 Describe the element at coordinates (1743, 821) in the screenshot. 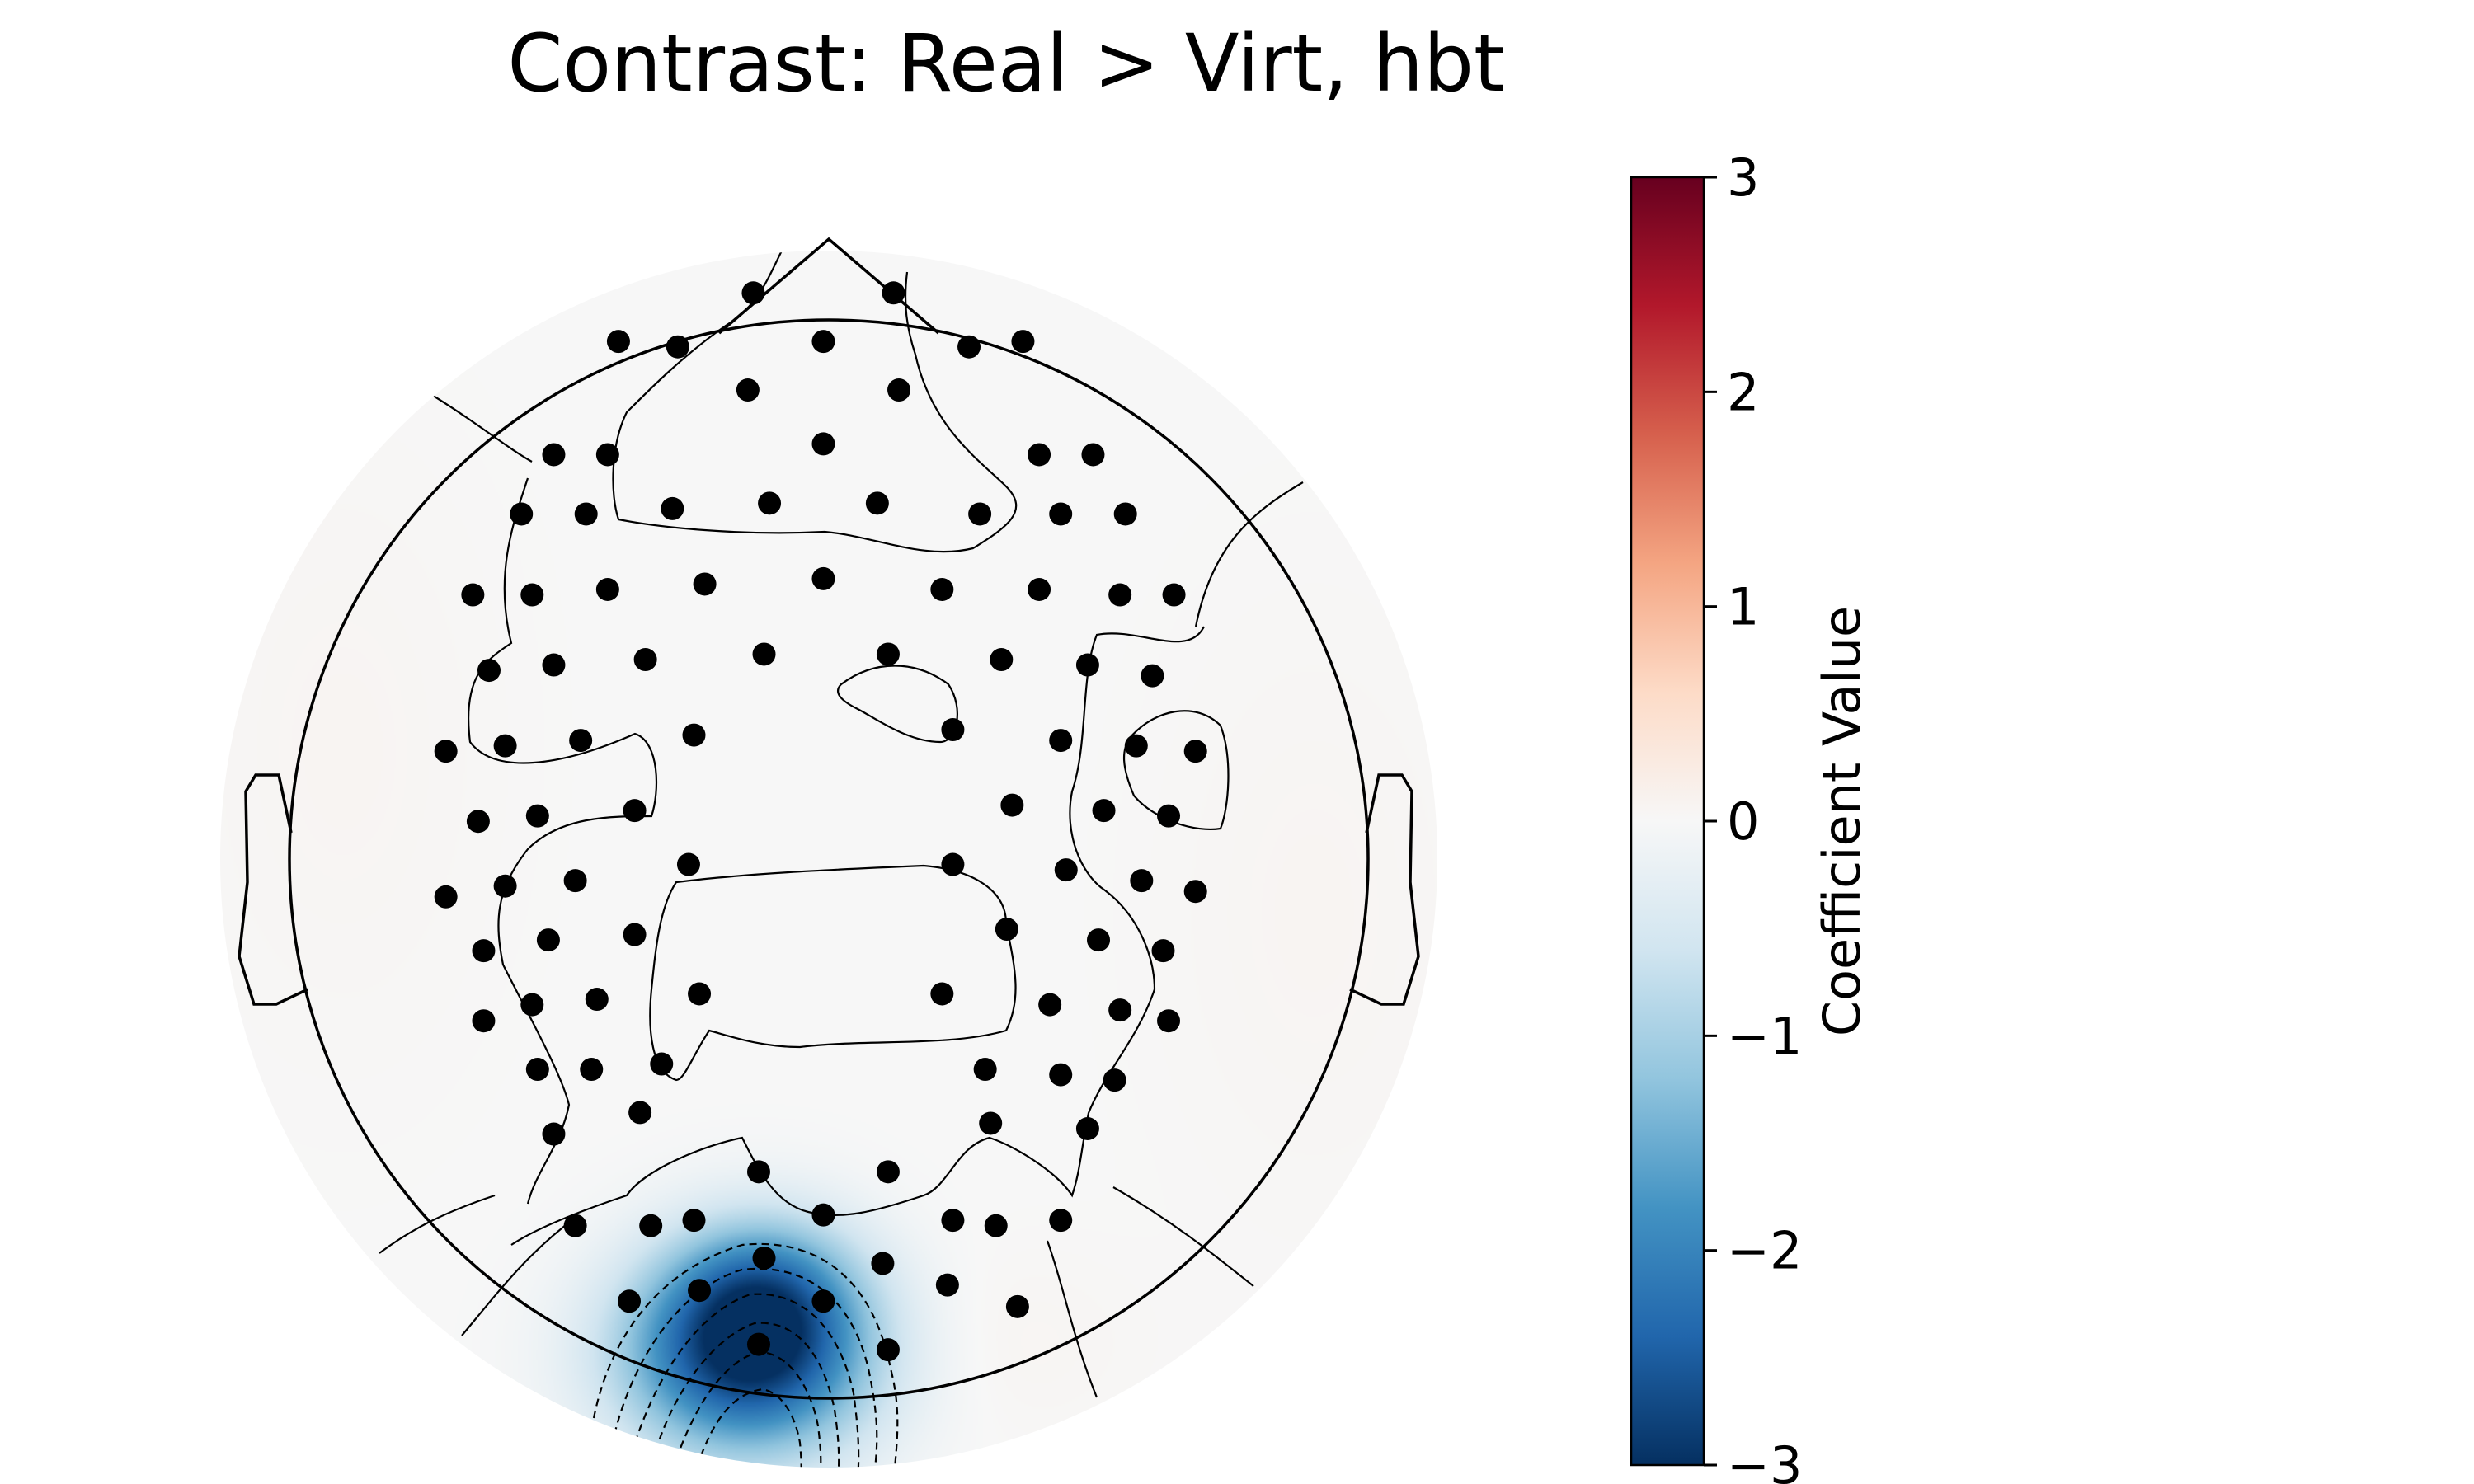

I see `colorbar-tick-label: 0` at that location.